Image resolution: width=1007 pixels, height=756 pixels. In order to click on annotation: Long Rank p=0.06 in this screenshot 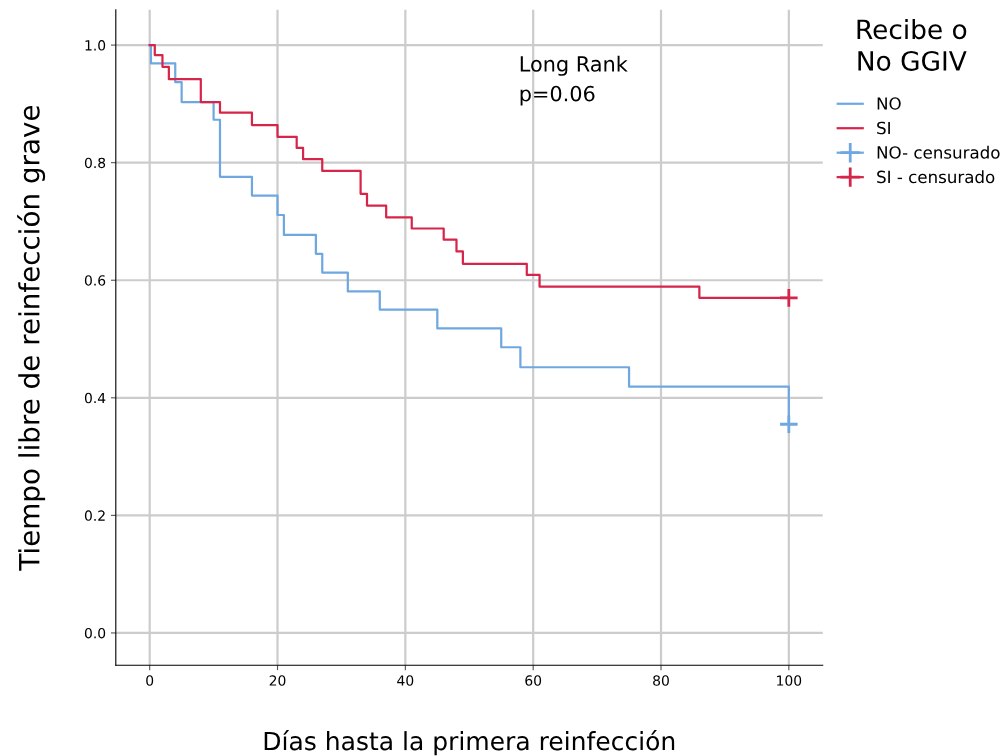, I will do `click(574, 80)`.